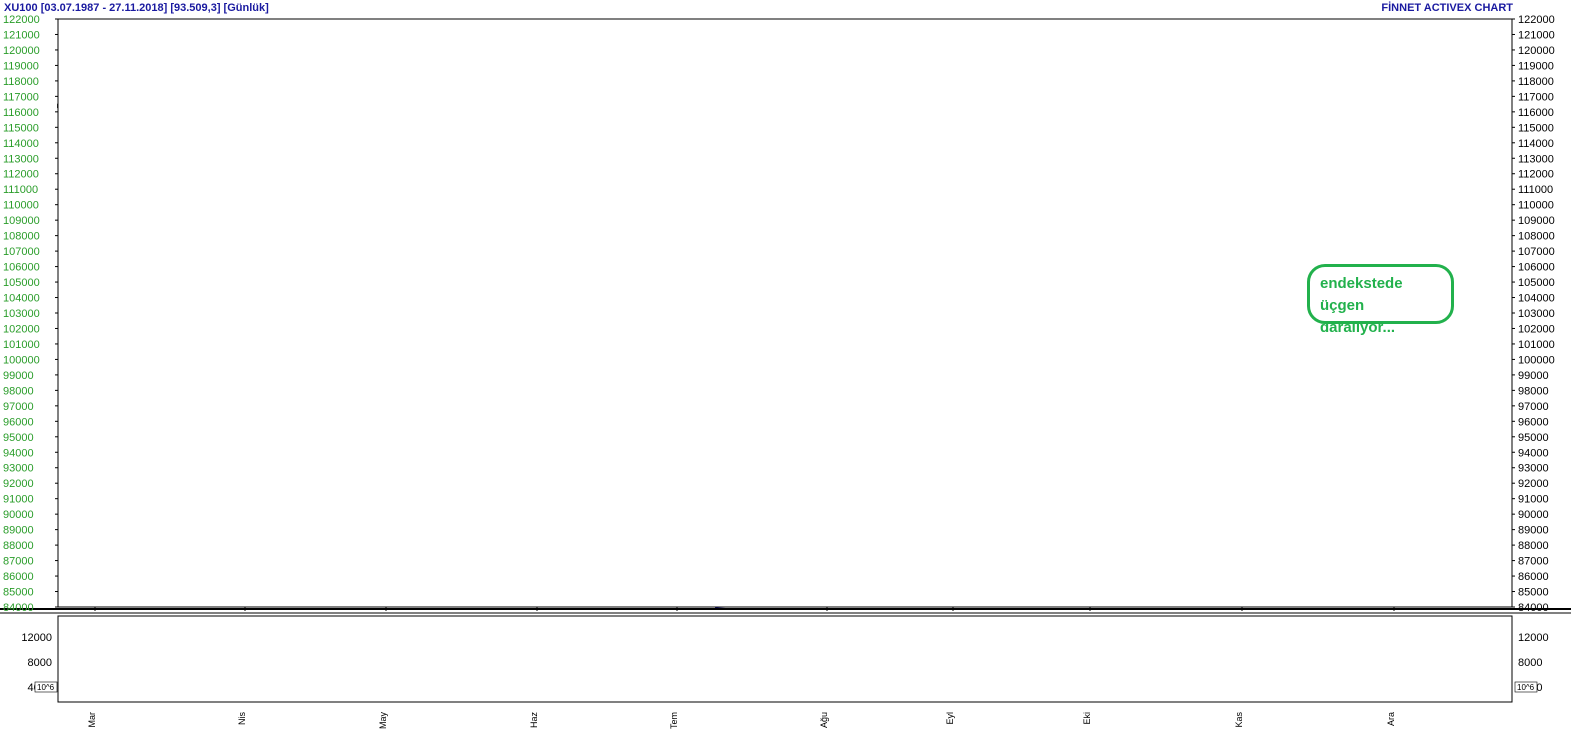 This screenshot has height=745, width=1571. I want to click on y-tick-label-left: 121000, so click(21, 35).